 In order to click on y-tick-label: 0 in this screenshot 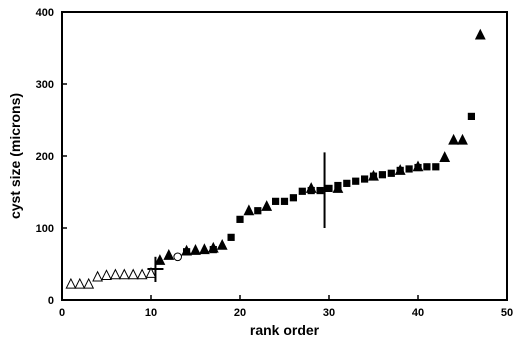, I will do `click(51, 301)`.